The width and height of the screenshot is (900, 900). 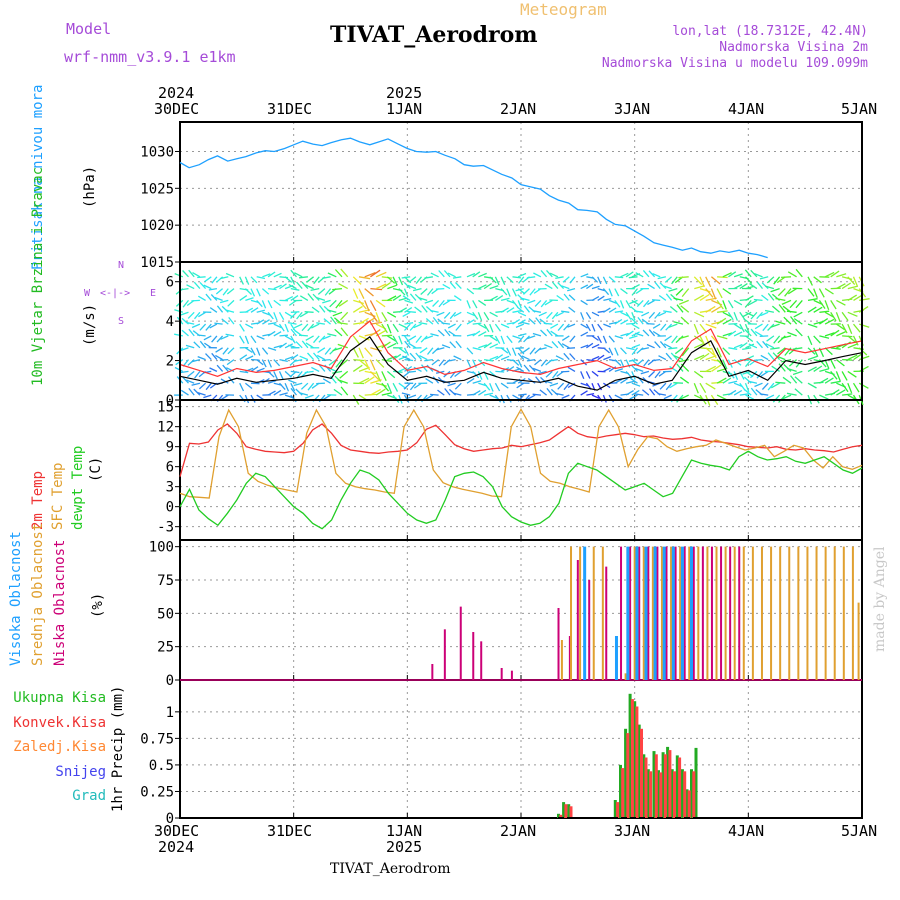 What do you see at coordinates (165, 428) in the screenshot?
I see `ytick-label: 12` at bounding box center [165, 428].